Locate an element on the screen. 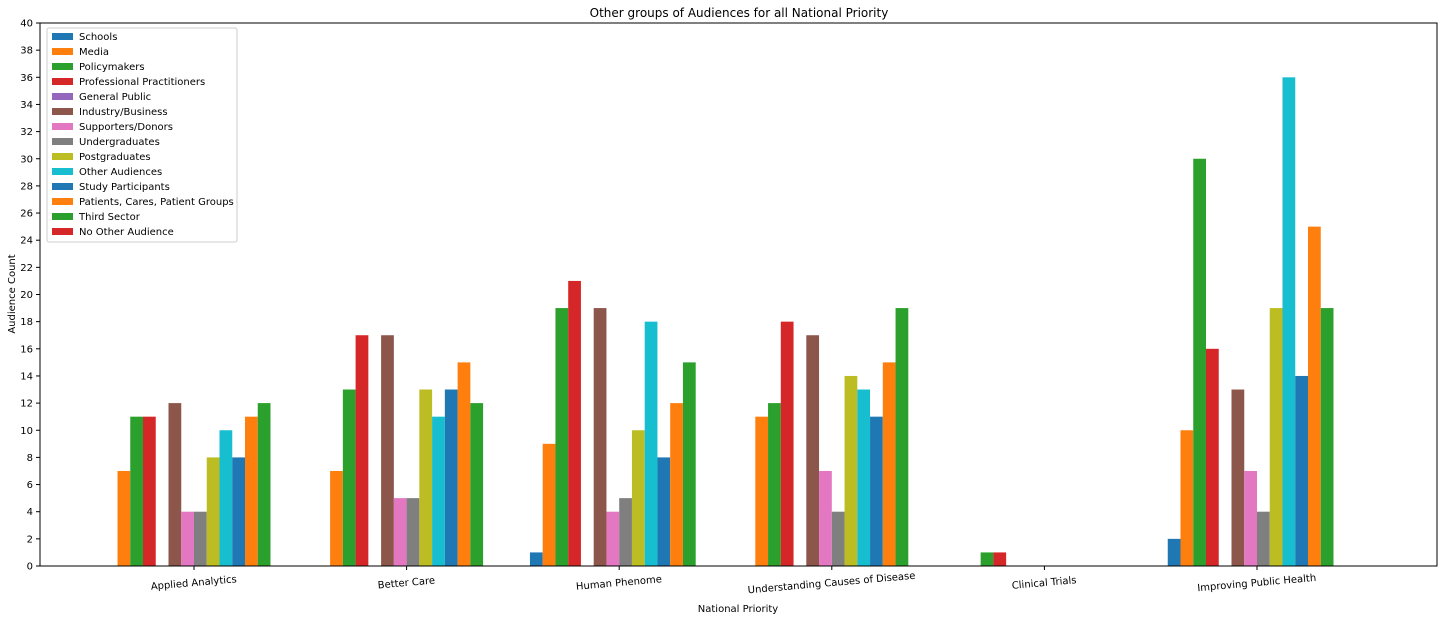 Image resolution: width=1443 pixels, height=622 pixels. y-tick-label: 12 is located at coordinates (26, 404).